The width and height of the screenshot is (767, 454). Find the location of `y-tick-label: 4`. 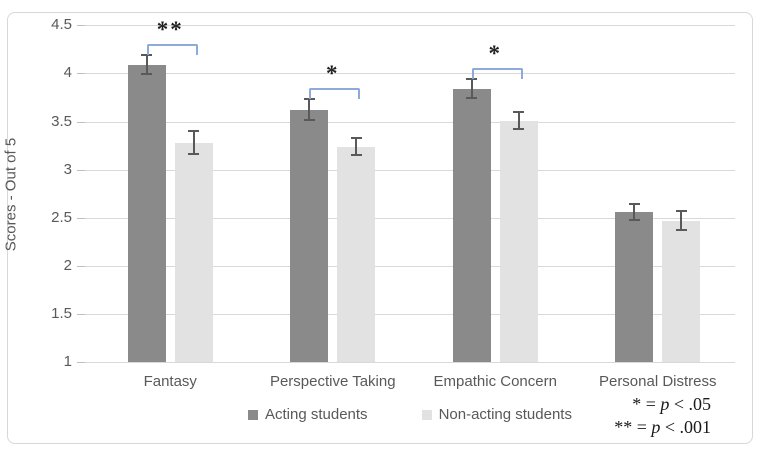

y-tick-label: 4 is located at coordinates (67, 73).